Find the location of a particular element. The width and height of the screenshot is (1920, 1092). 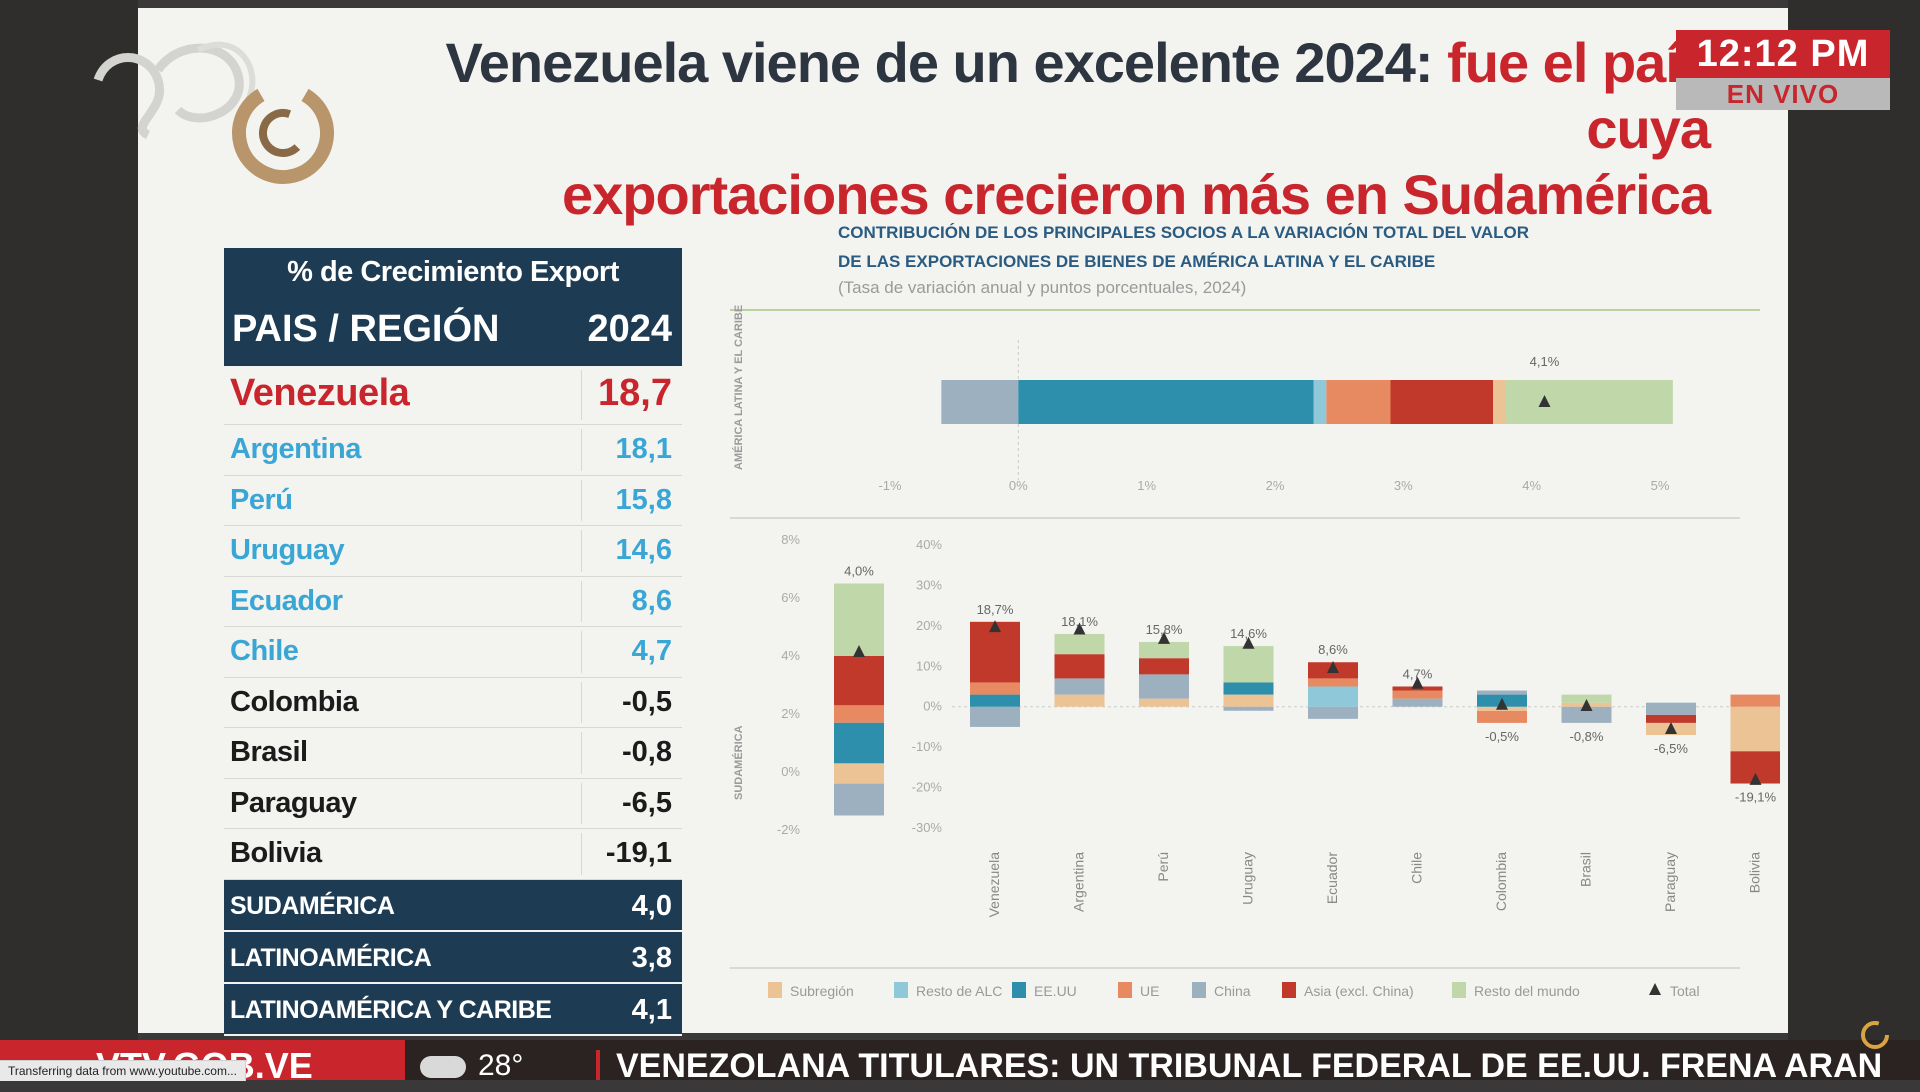

country-name: Argentina is located at coordinates (295, 449).